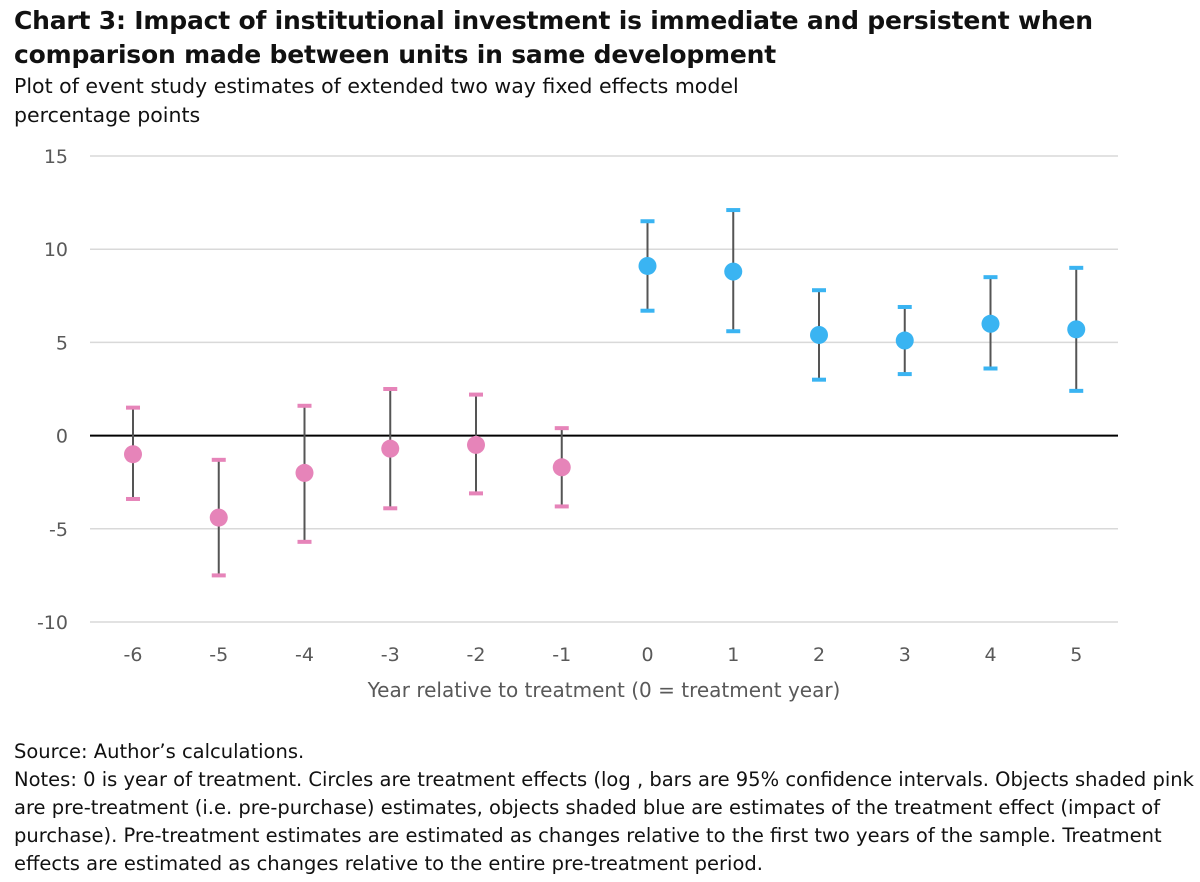 The image size is (1200, 882). Describe the element at coordinates (819, 655) in the screenshot. I see `x-tick-label: 2` at that location.